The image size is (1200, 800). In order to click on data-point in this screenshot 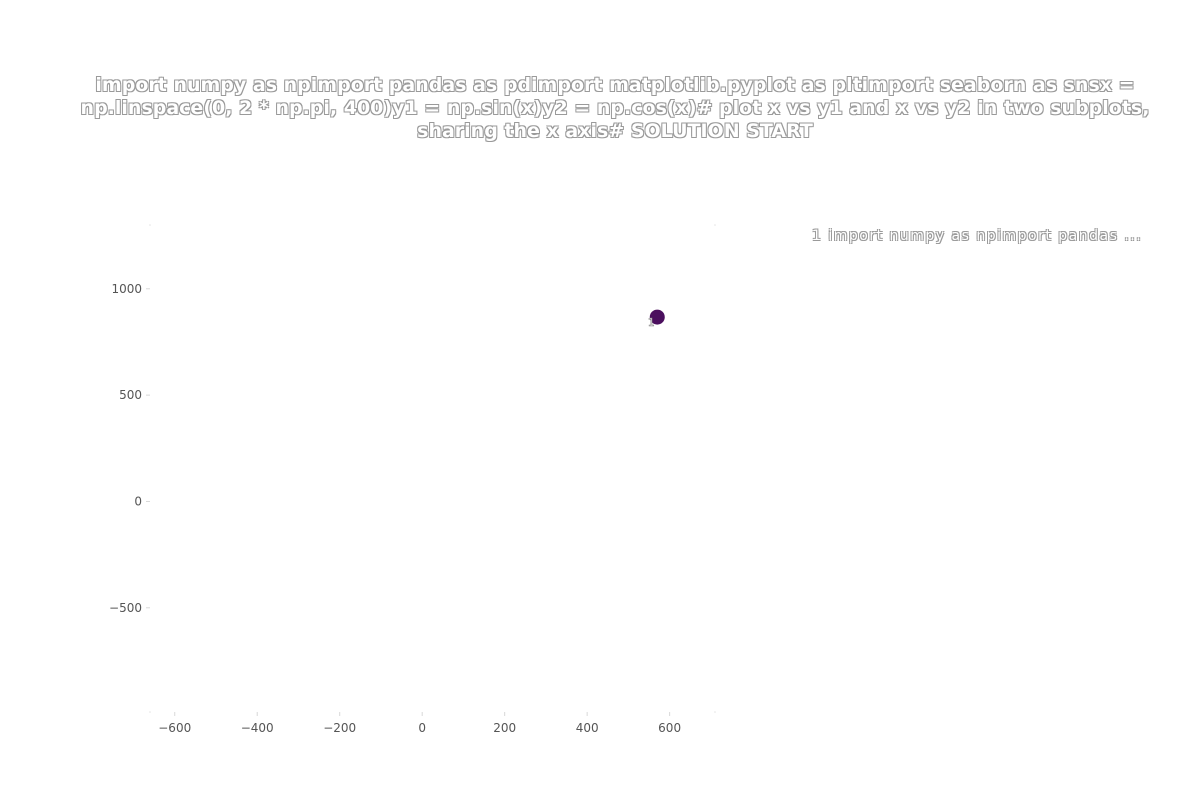, I will do `click(657, 317)`.